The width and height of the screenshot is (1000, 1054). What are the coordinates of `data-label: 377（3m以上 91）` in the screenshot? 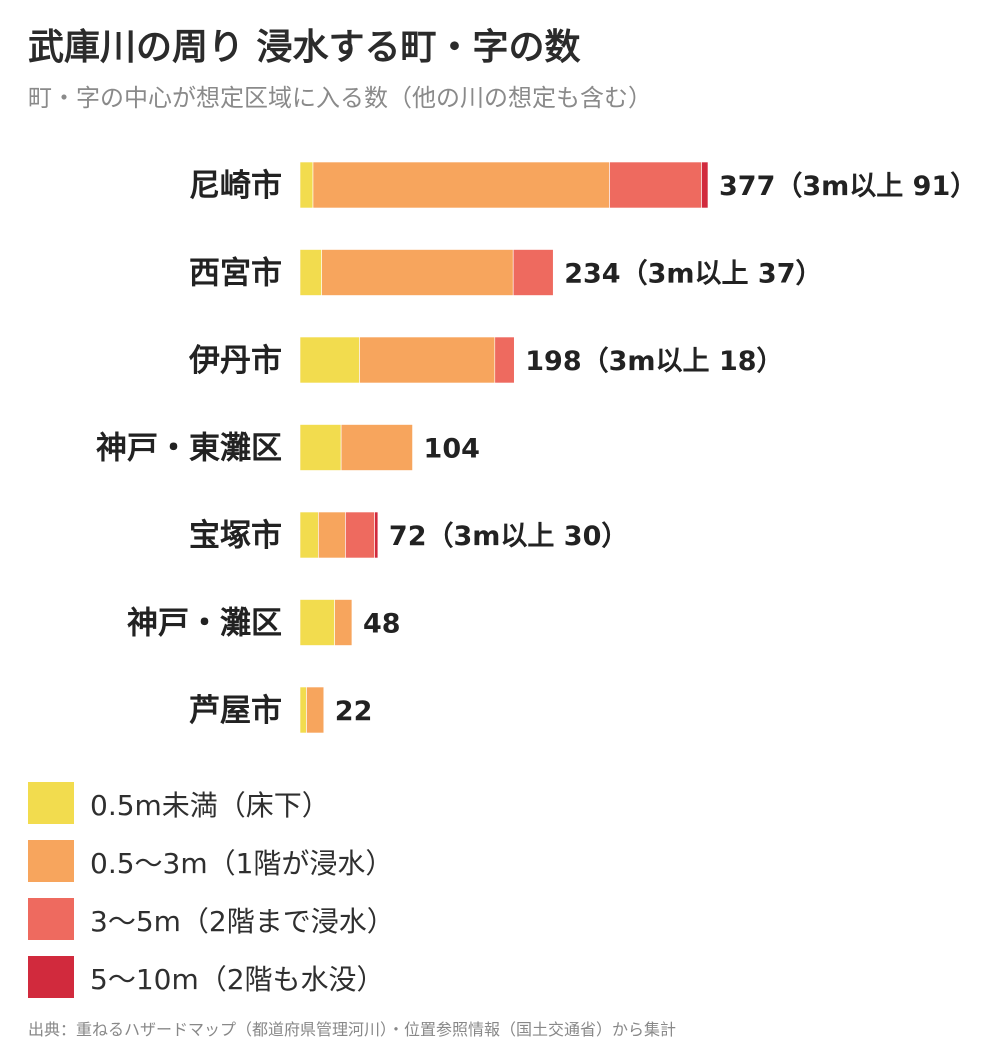 It's located at (848, 186).